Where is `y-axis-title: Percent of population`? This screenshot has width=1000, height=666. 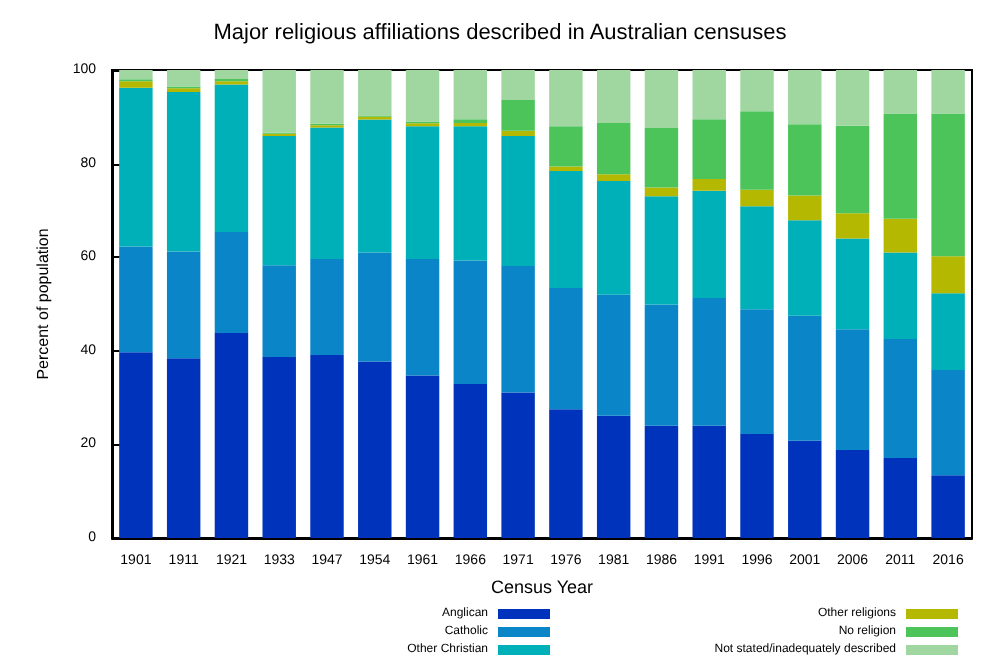
y-axis-title: Percent of population is located at coordinates (42, 304).